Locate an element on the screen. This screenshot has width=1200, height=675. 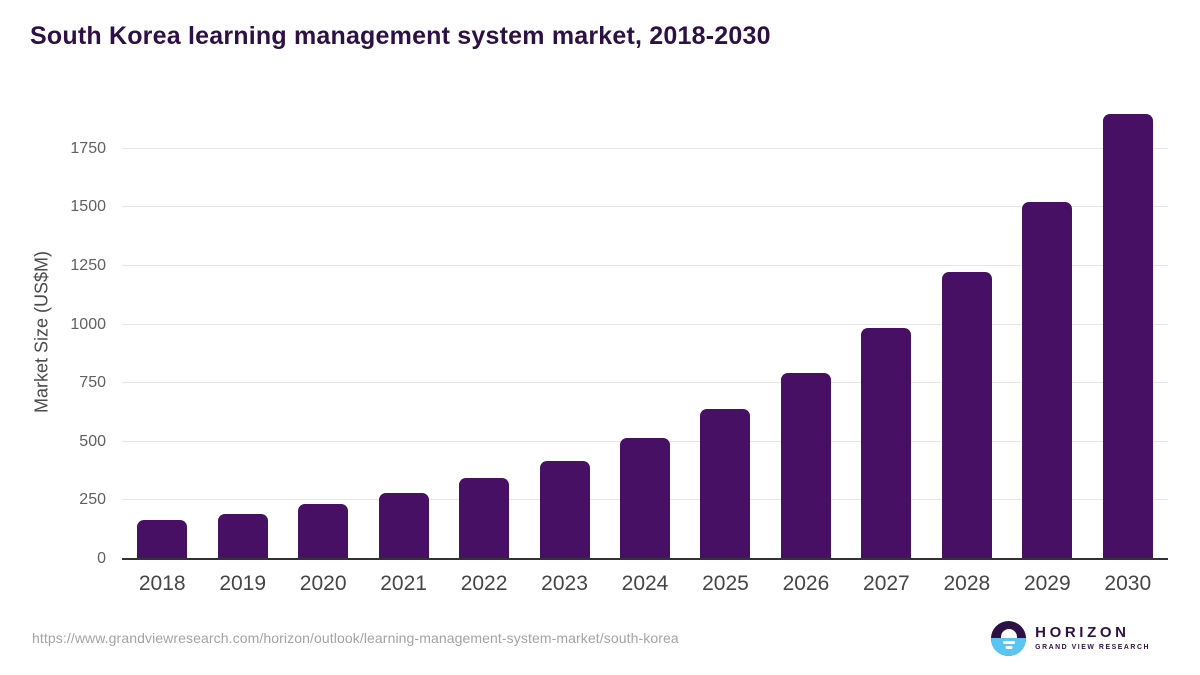
horizon-sun-water-icon is located at coordinates (1009, 638).